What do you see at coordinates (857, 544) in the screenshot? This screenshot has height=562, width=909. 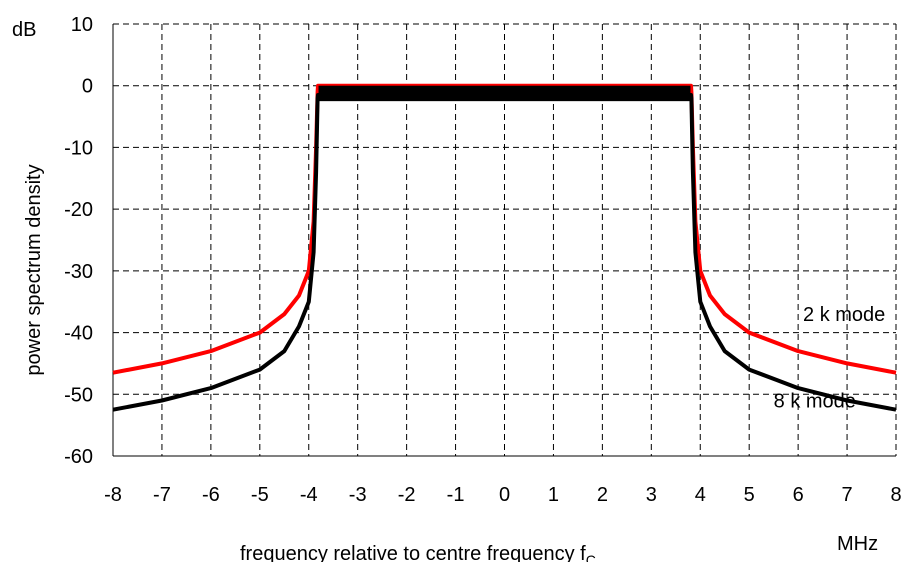 I see `x-unit-label: MHz` at bounding box center [857, 544].